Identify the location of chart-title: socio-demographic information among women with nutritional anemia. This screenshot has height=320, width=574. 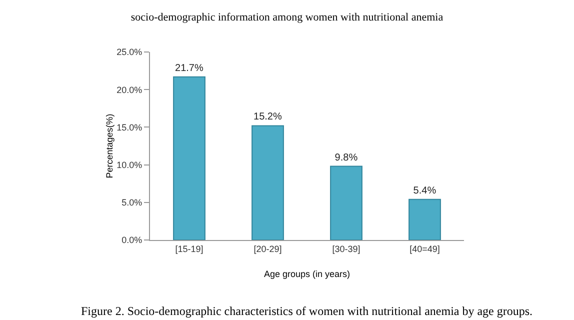
(287, 18).